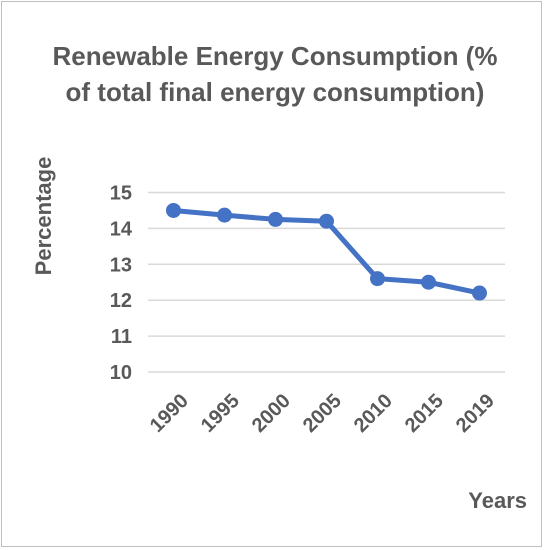 Image resolution: width=545 pixels, height=550 pixels. Describe the element at coordinates (121, 284) in the screenshot. I see `y-tick-labels: 10 11 12 13 14 15` at that location.